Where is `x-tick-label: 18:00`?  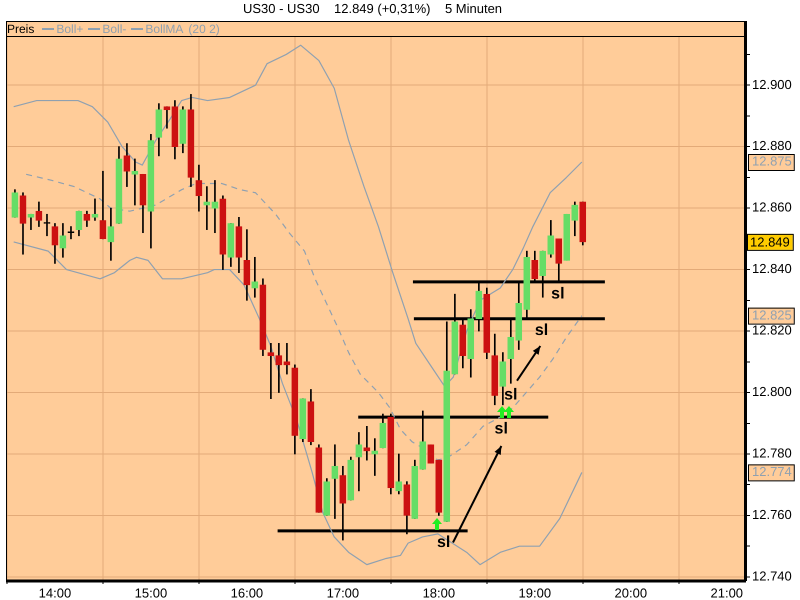 x-tick-label: 18:00 is located at coordinates (439, 592).